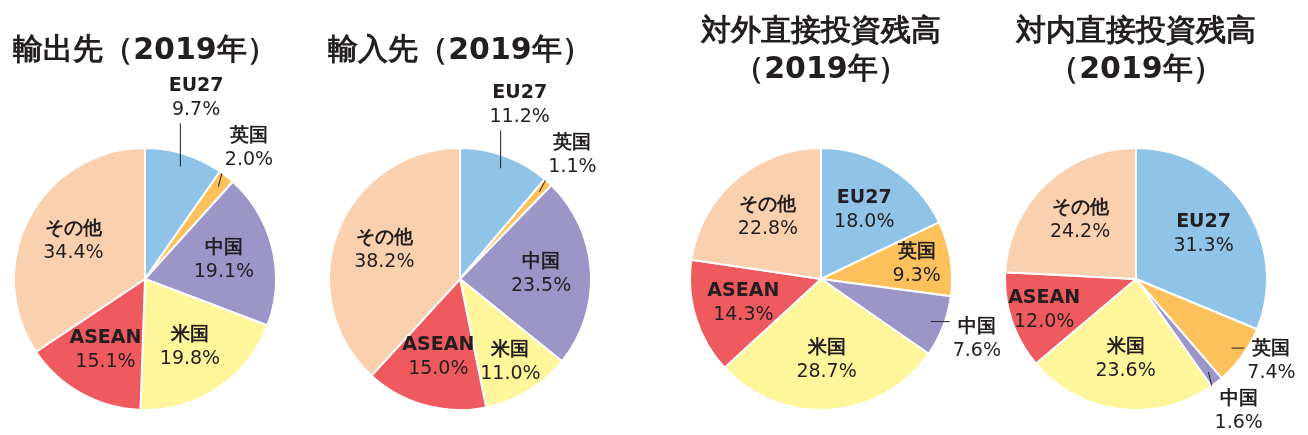  Describe the element at coordinates (864, 220) in the screenshot. I see `data-label: 18.0%` at that location.